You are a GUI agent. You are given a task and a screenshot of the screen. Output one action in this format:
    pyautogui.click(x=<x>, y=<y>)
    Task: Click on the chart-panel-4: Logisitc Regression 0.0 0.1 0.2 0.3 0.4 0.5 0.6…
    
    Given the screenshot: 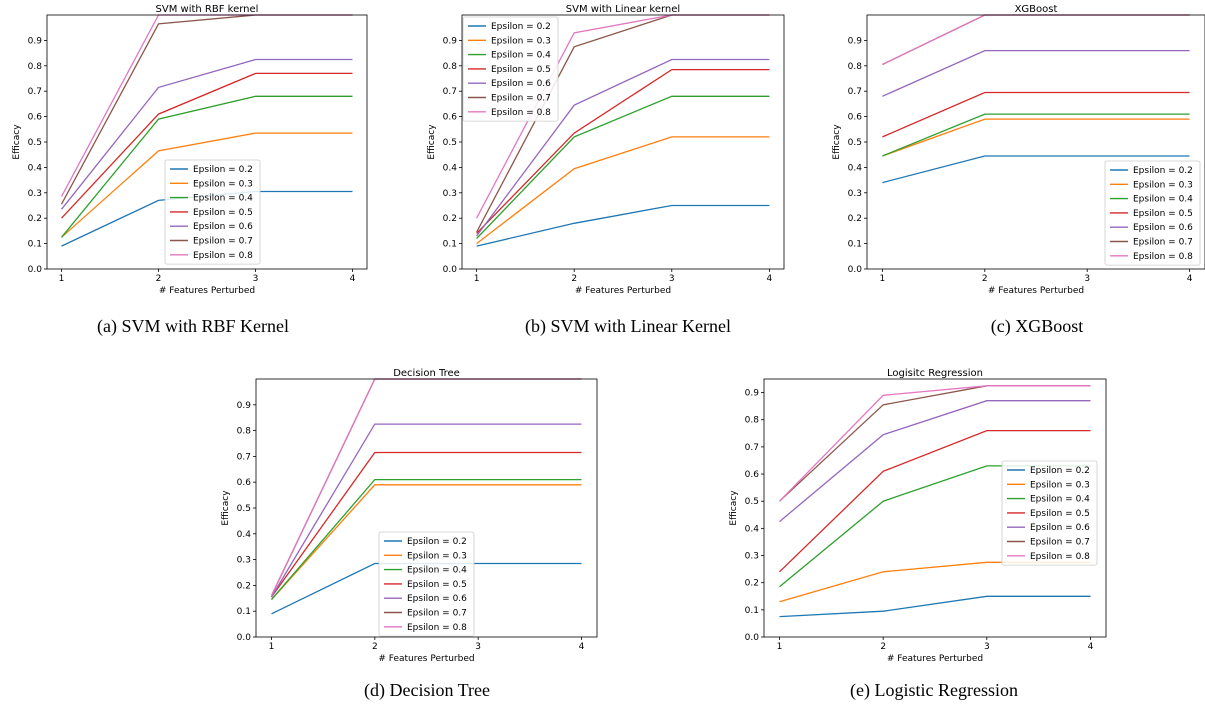 What is the action you would take?
    pyautogui.click(x=918, y=516)
    